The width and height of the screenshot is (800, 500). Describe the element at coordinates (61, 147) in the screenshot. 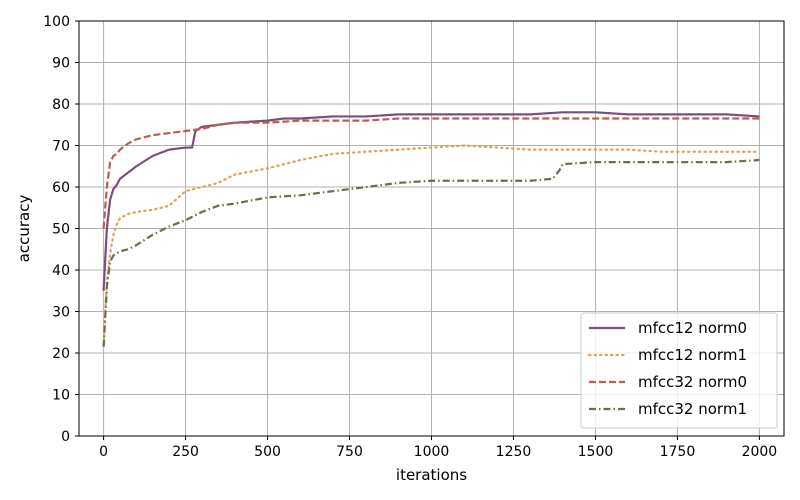

I see `y-tick-label: 70` at that location.